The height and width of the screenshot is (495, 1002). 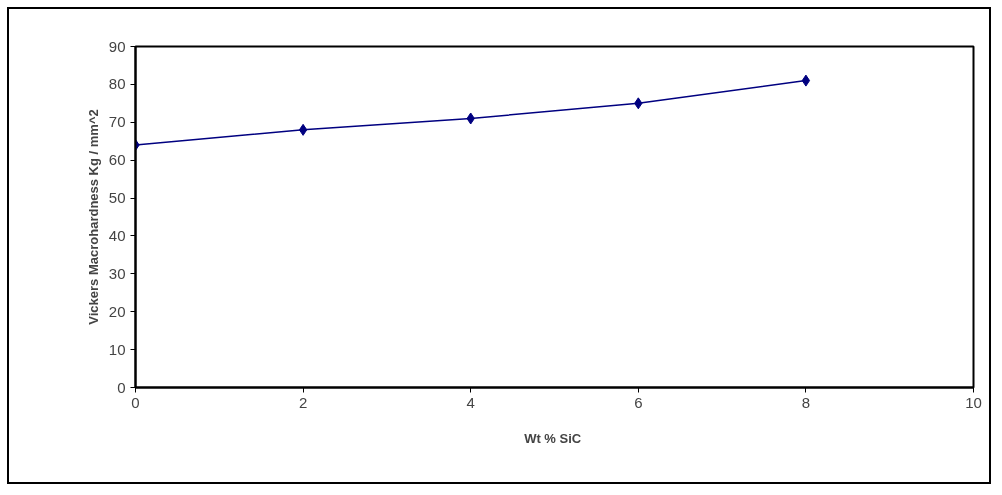 What do you see at coordinates (973, 402) in the screenshot?
I see `x-tick-label: 10` at bounding box center [973, 402].